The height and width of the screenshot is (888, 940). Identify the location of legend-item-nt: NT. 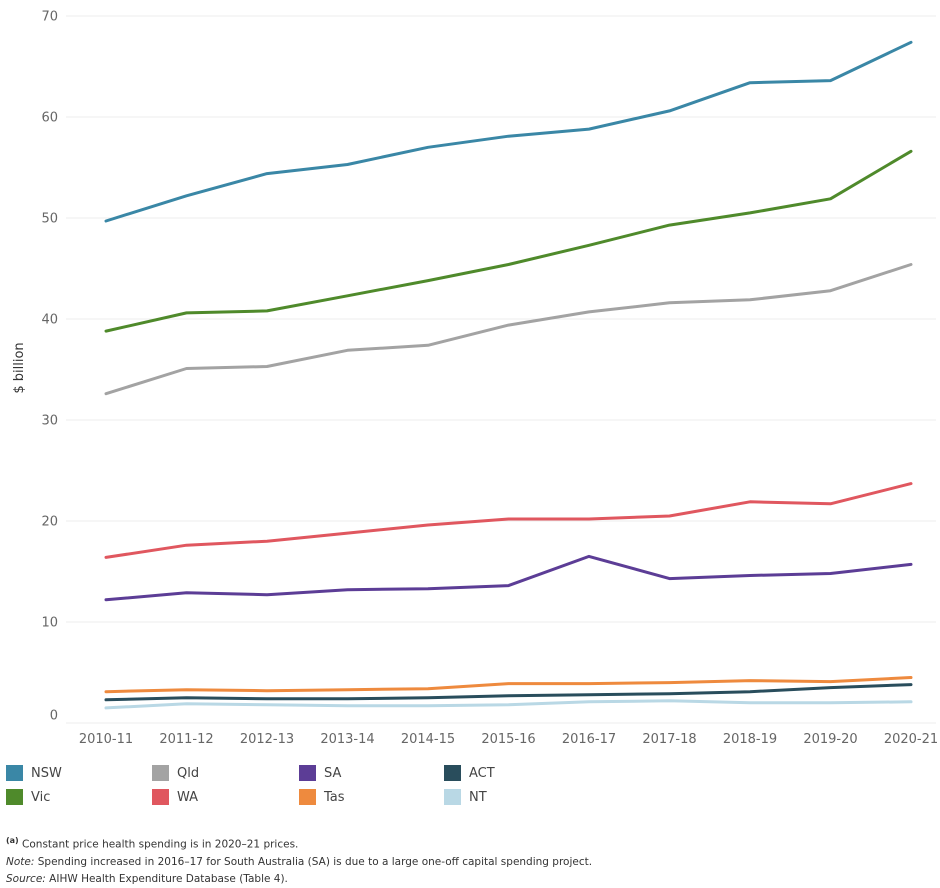
(465, 797).